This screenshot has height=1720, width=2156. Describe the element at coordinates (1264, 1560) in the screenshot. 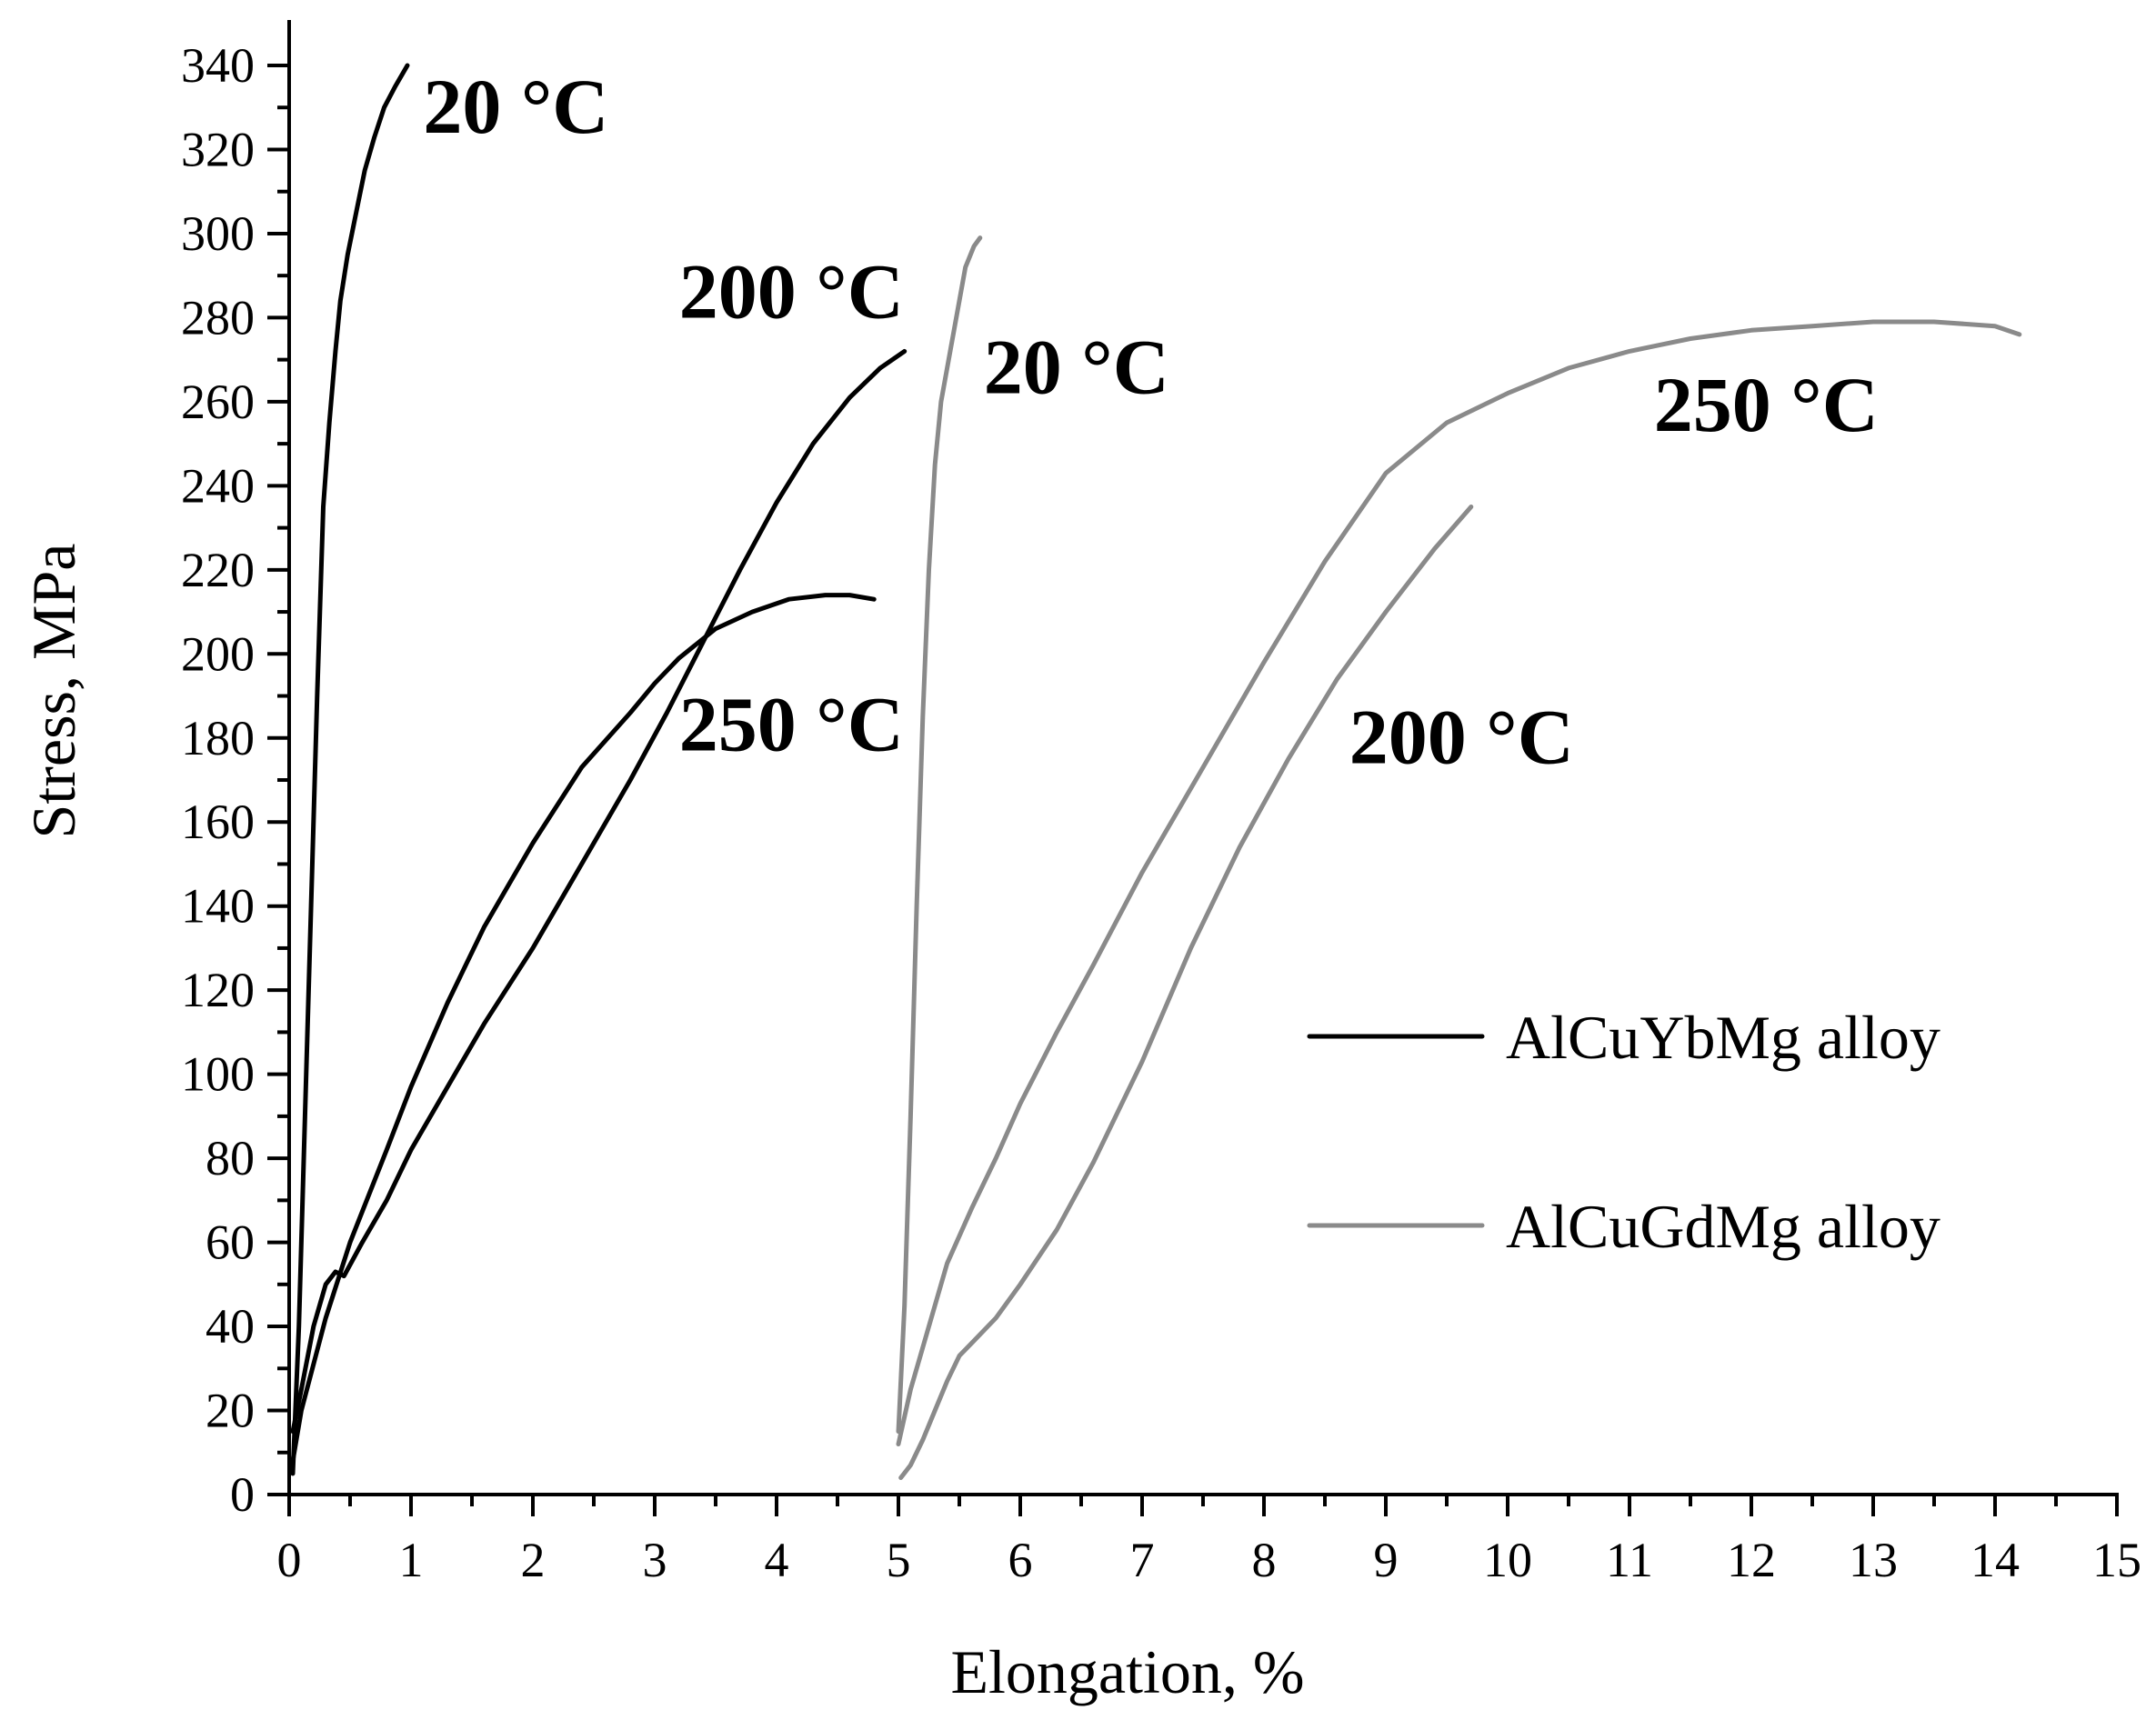

I see `x-tick-label-8: 8` at that location.